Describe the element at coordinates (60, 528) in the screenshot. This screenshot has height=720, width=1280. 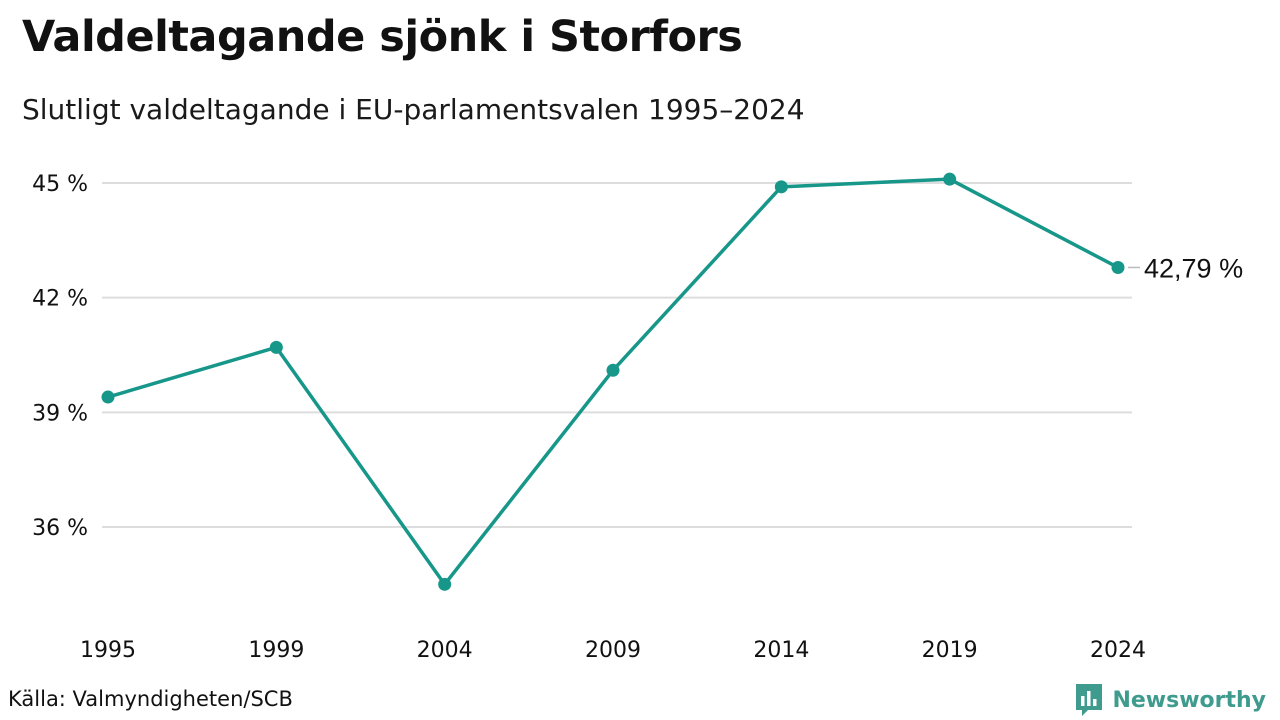
I see `y-tick-label: 36 %` at that location.